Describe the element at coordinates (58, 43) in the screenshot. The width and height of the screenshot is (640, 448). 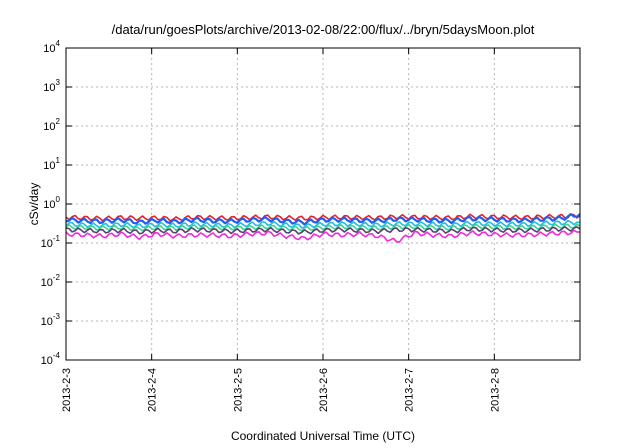
I see `y-tick-exponent: 4` at that location.